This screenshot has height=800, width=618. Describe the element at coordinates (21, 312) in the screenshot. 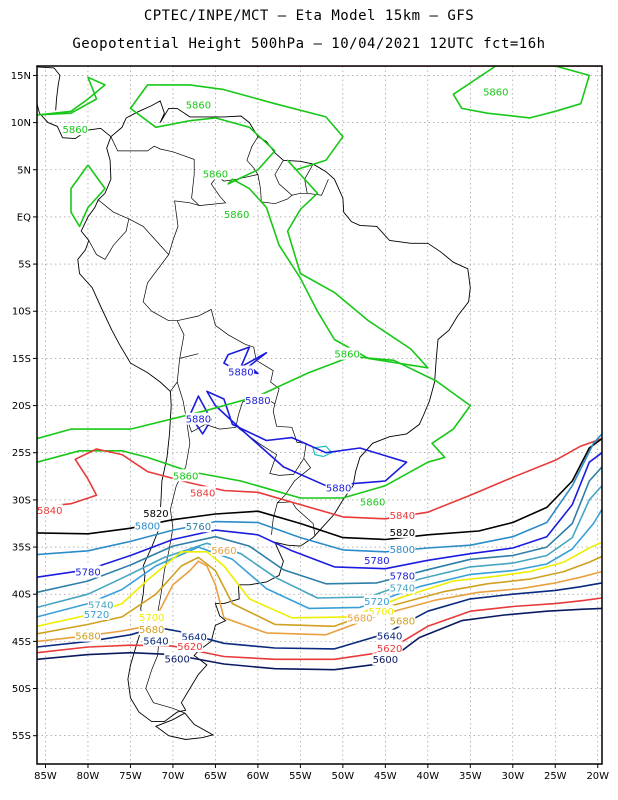

I see `lat-tick-label: 10S` at that location.